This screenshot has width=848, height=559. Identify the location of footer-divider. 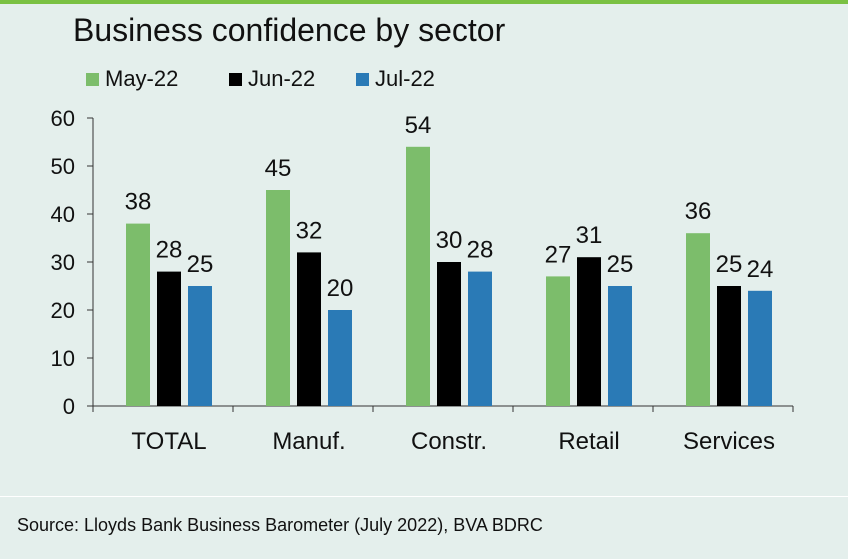
(424, 496).